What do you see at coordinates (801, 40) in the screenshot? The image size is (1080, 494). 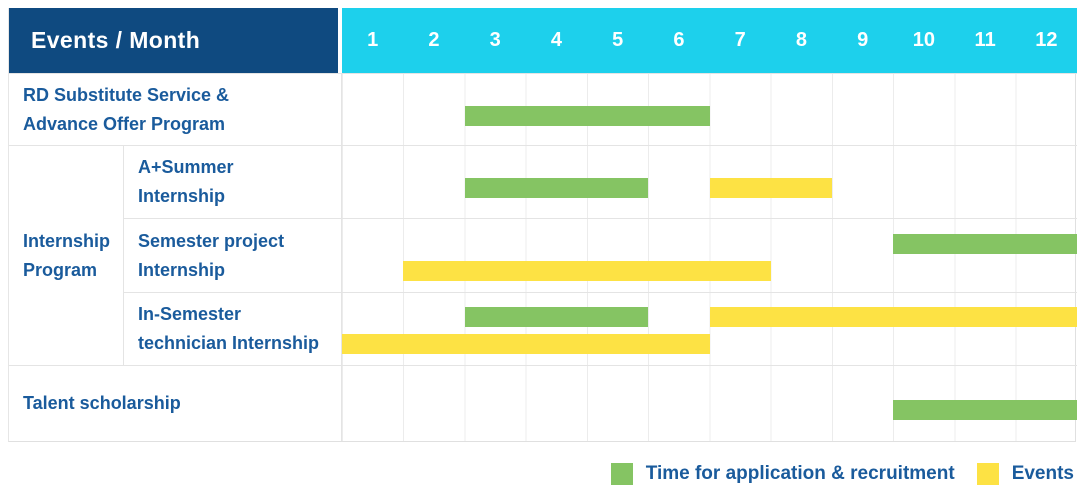 I see `month-header-8: 8` at bounding box center [801, 40].